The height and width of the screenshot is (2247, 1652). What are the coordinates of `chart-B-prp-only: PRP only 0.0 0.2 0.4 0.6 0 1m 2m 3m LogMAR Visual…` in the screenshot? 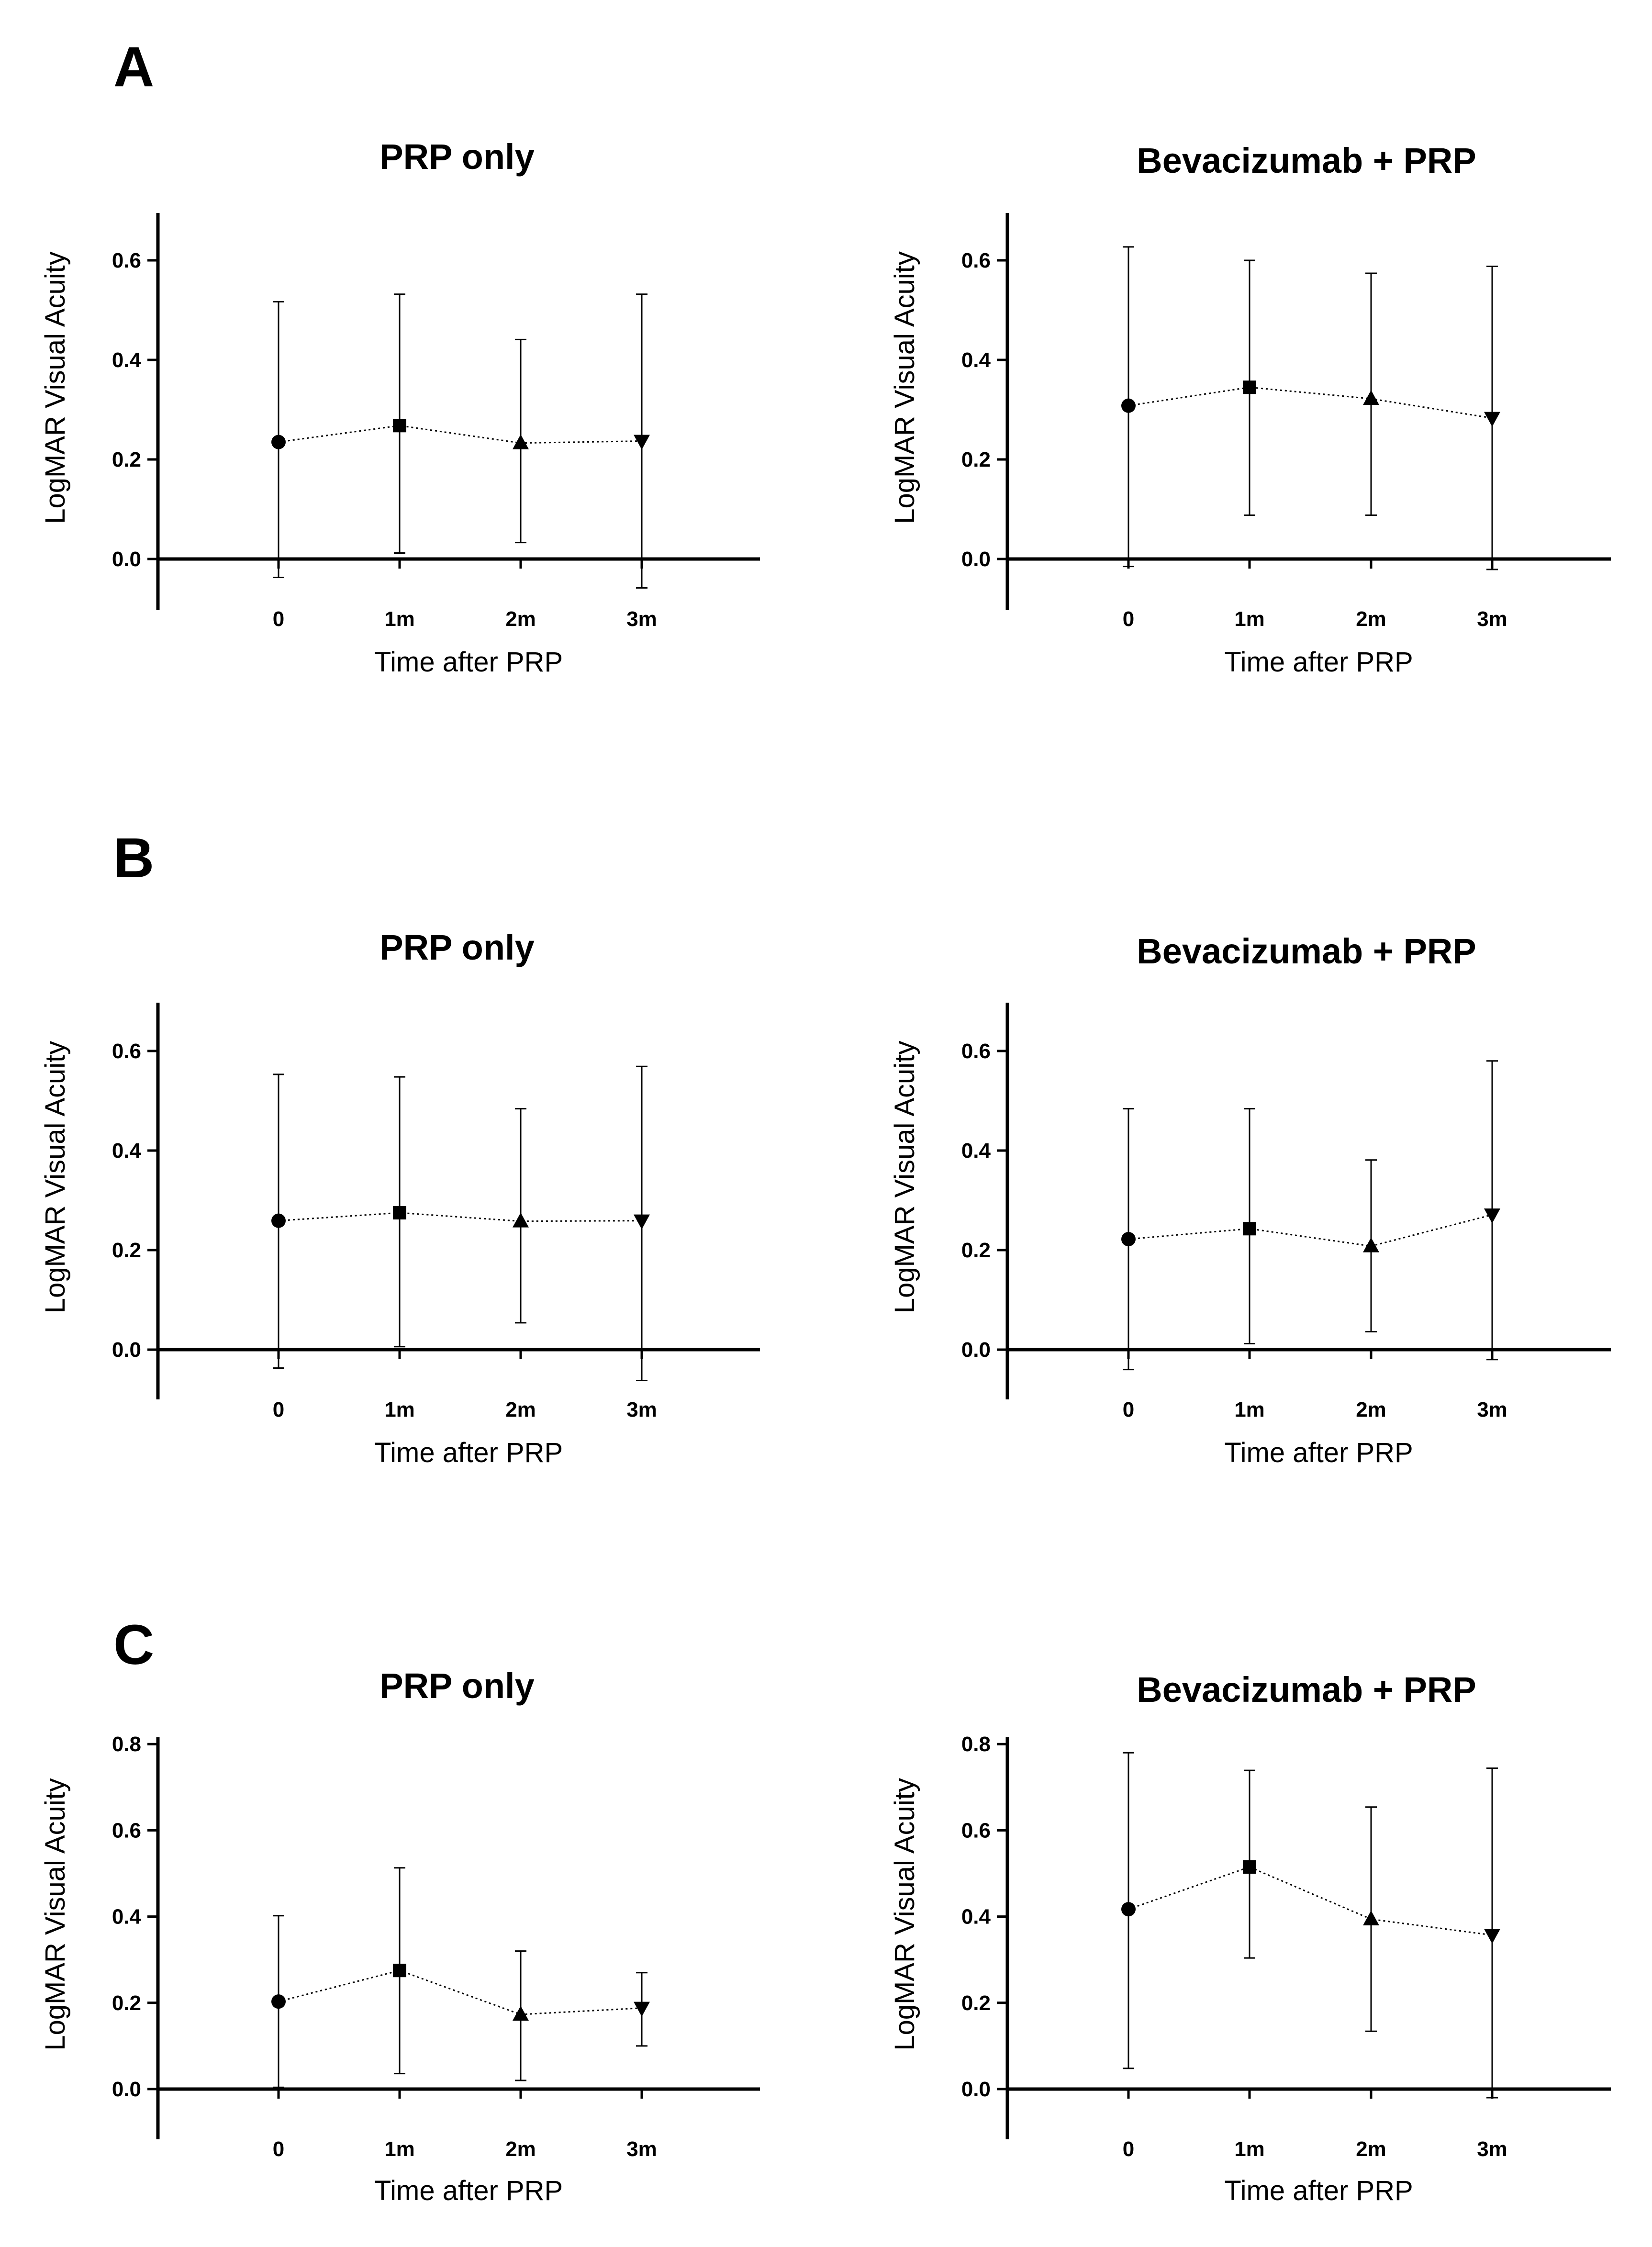 It's located at (400, 1198).